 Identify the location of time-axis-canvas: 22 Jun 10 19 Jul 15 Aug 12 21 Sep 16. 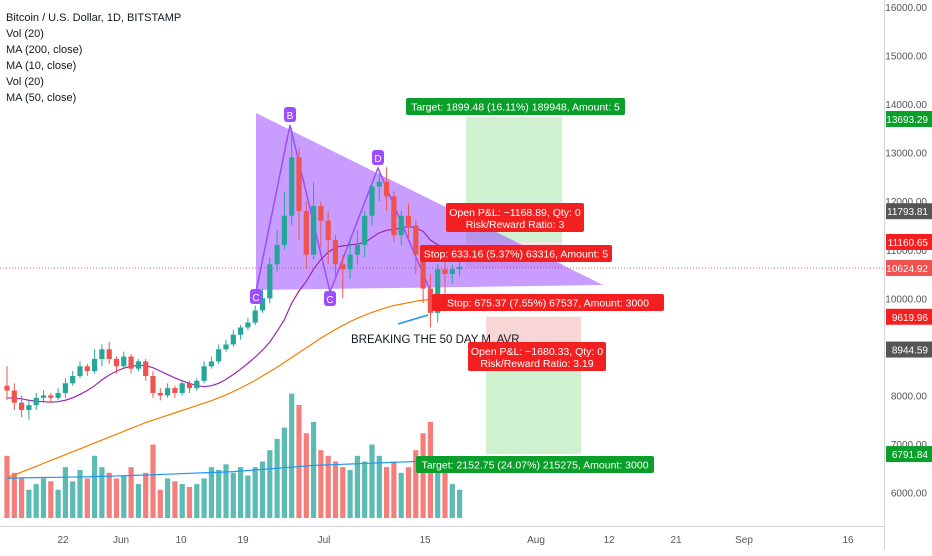
(455, 540).